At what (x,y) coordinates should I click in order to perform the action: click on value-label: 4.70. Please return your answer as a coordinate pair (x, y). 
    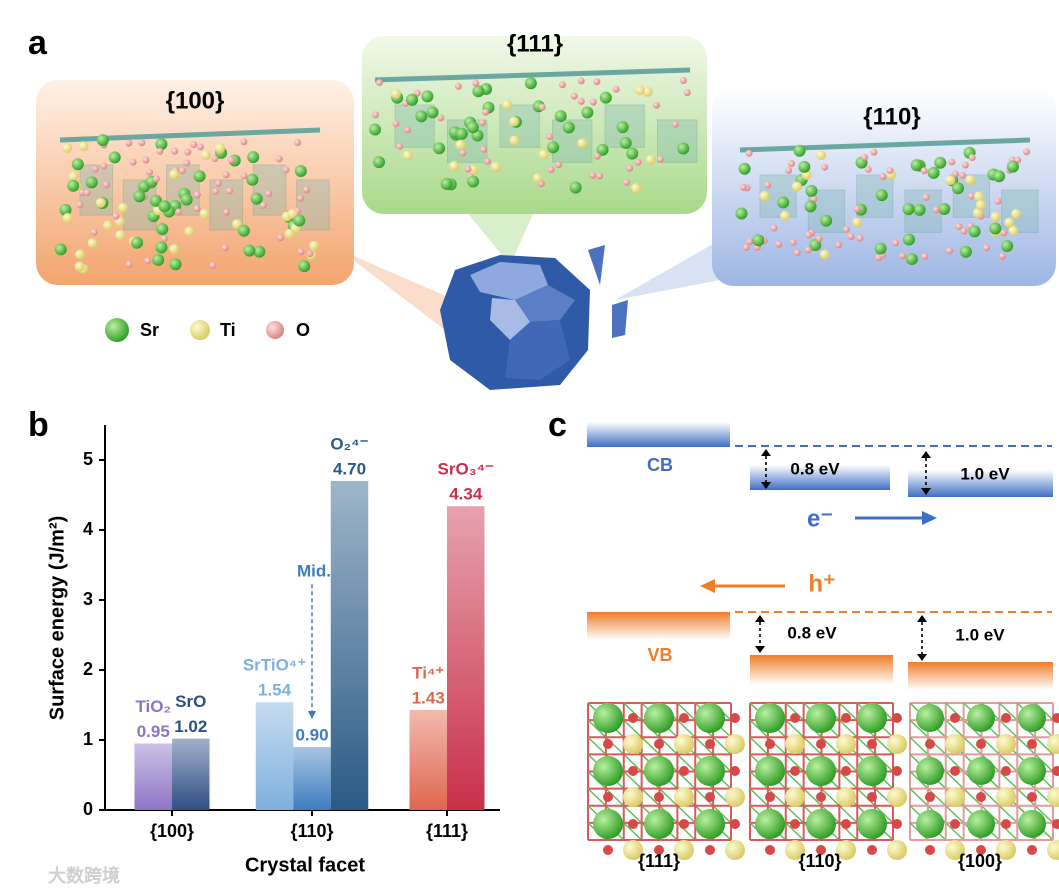
    Looking at the image, I should click on (349, 468).